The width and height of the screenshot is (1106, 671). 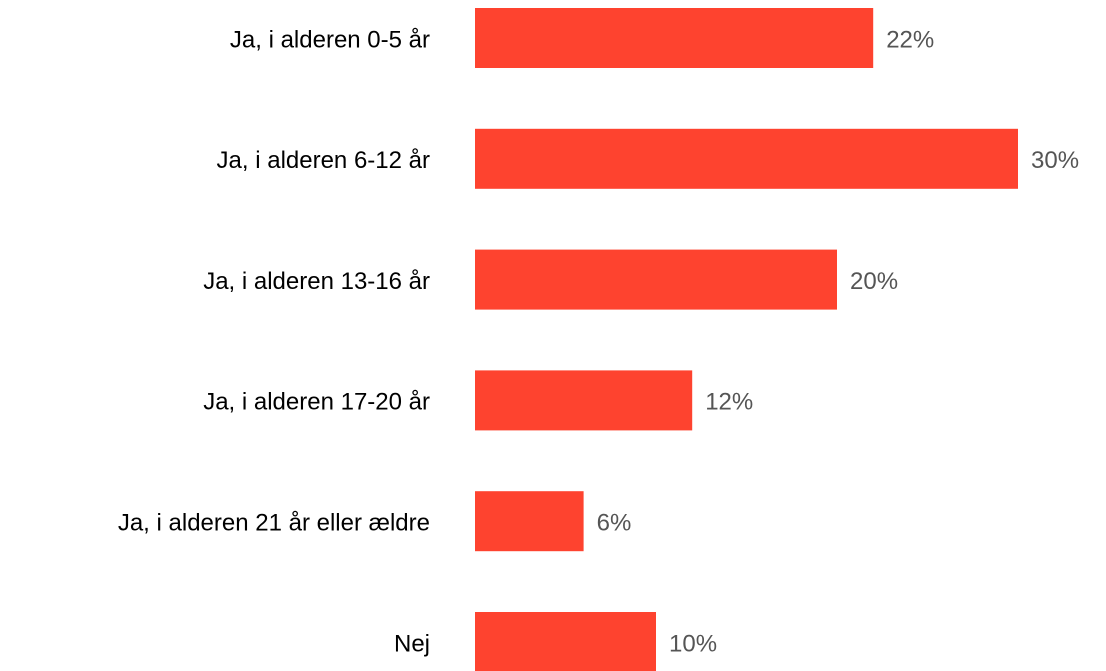 What do you see at coordinates (729, 402) in the screenshot?
I see `value-label: 12%` at bounding box center [729, 402].